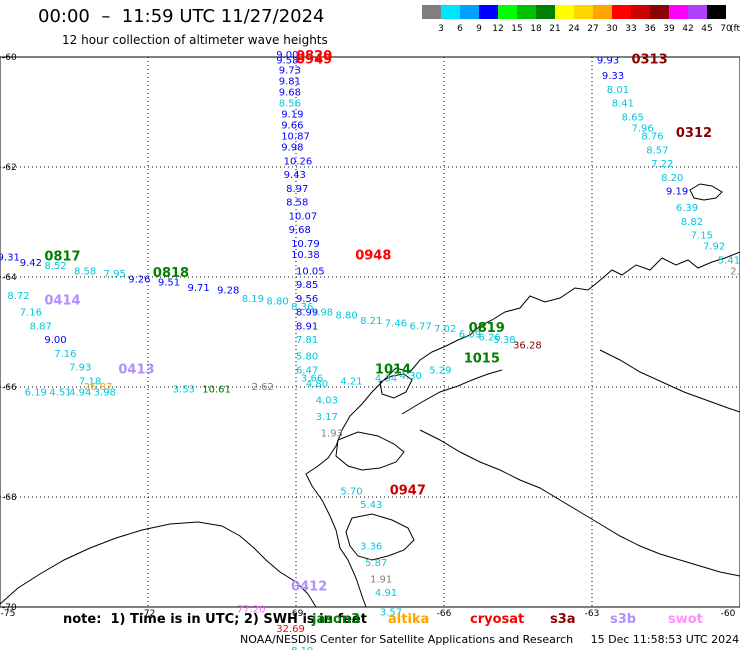  I want to click on swh-value: 8.21, so click(371, 321).